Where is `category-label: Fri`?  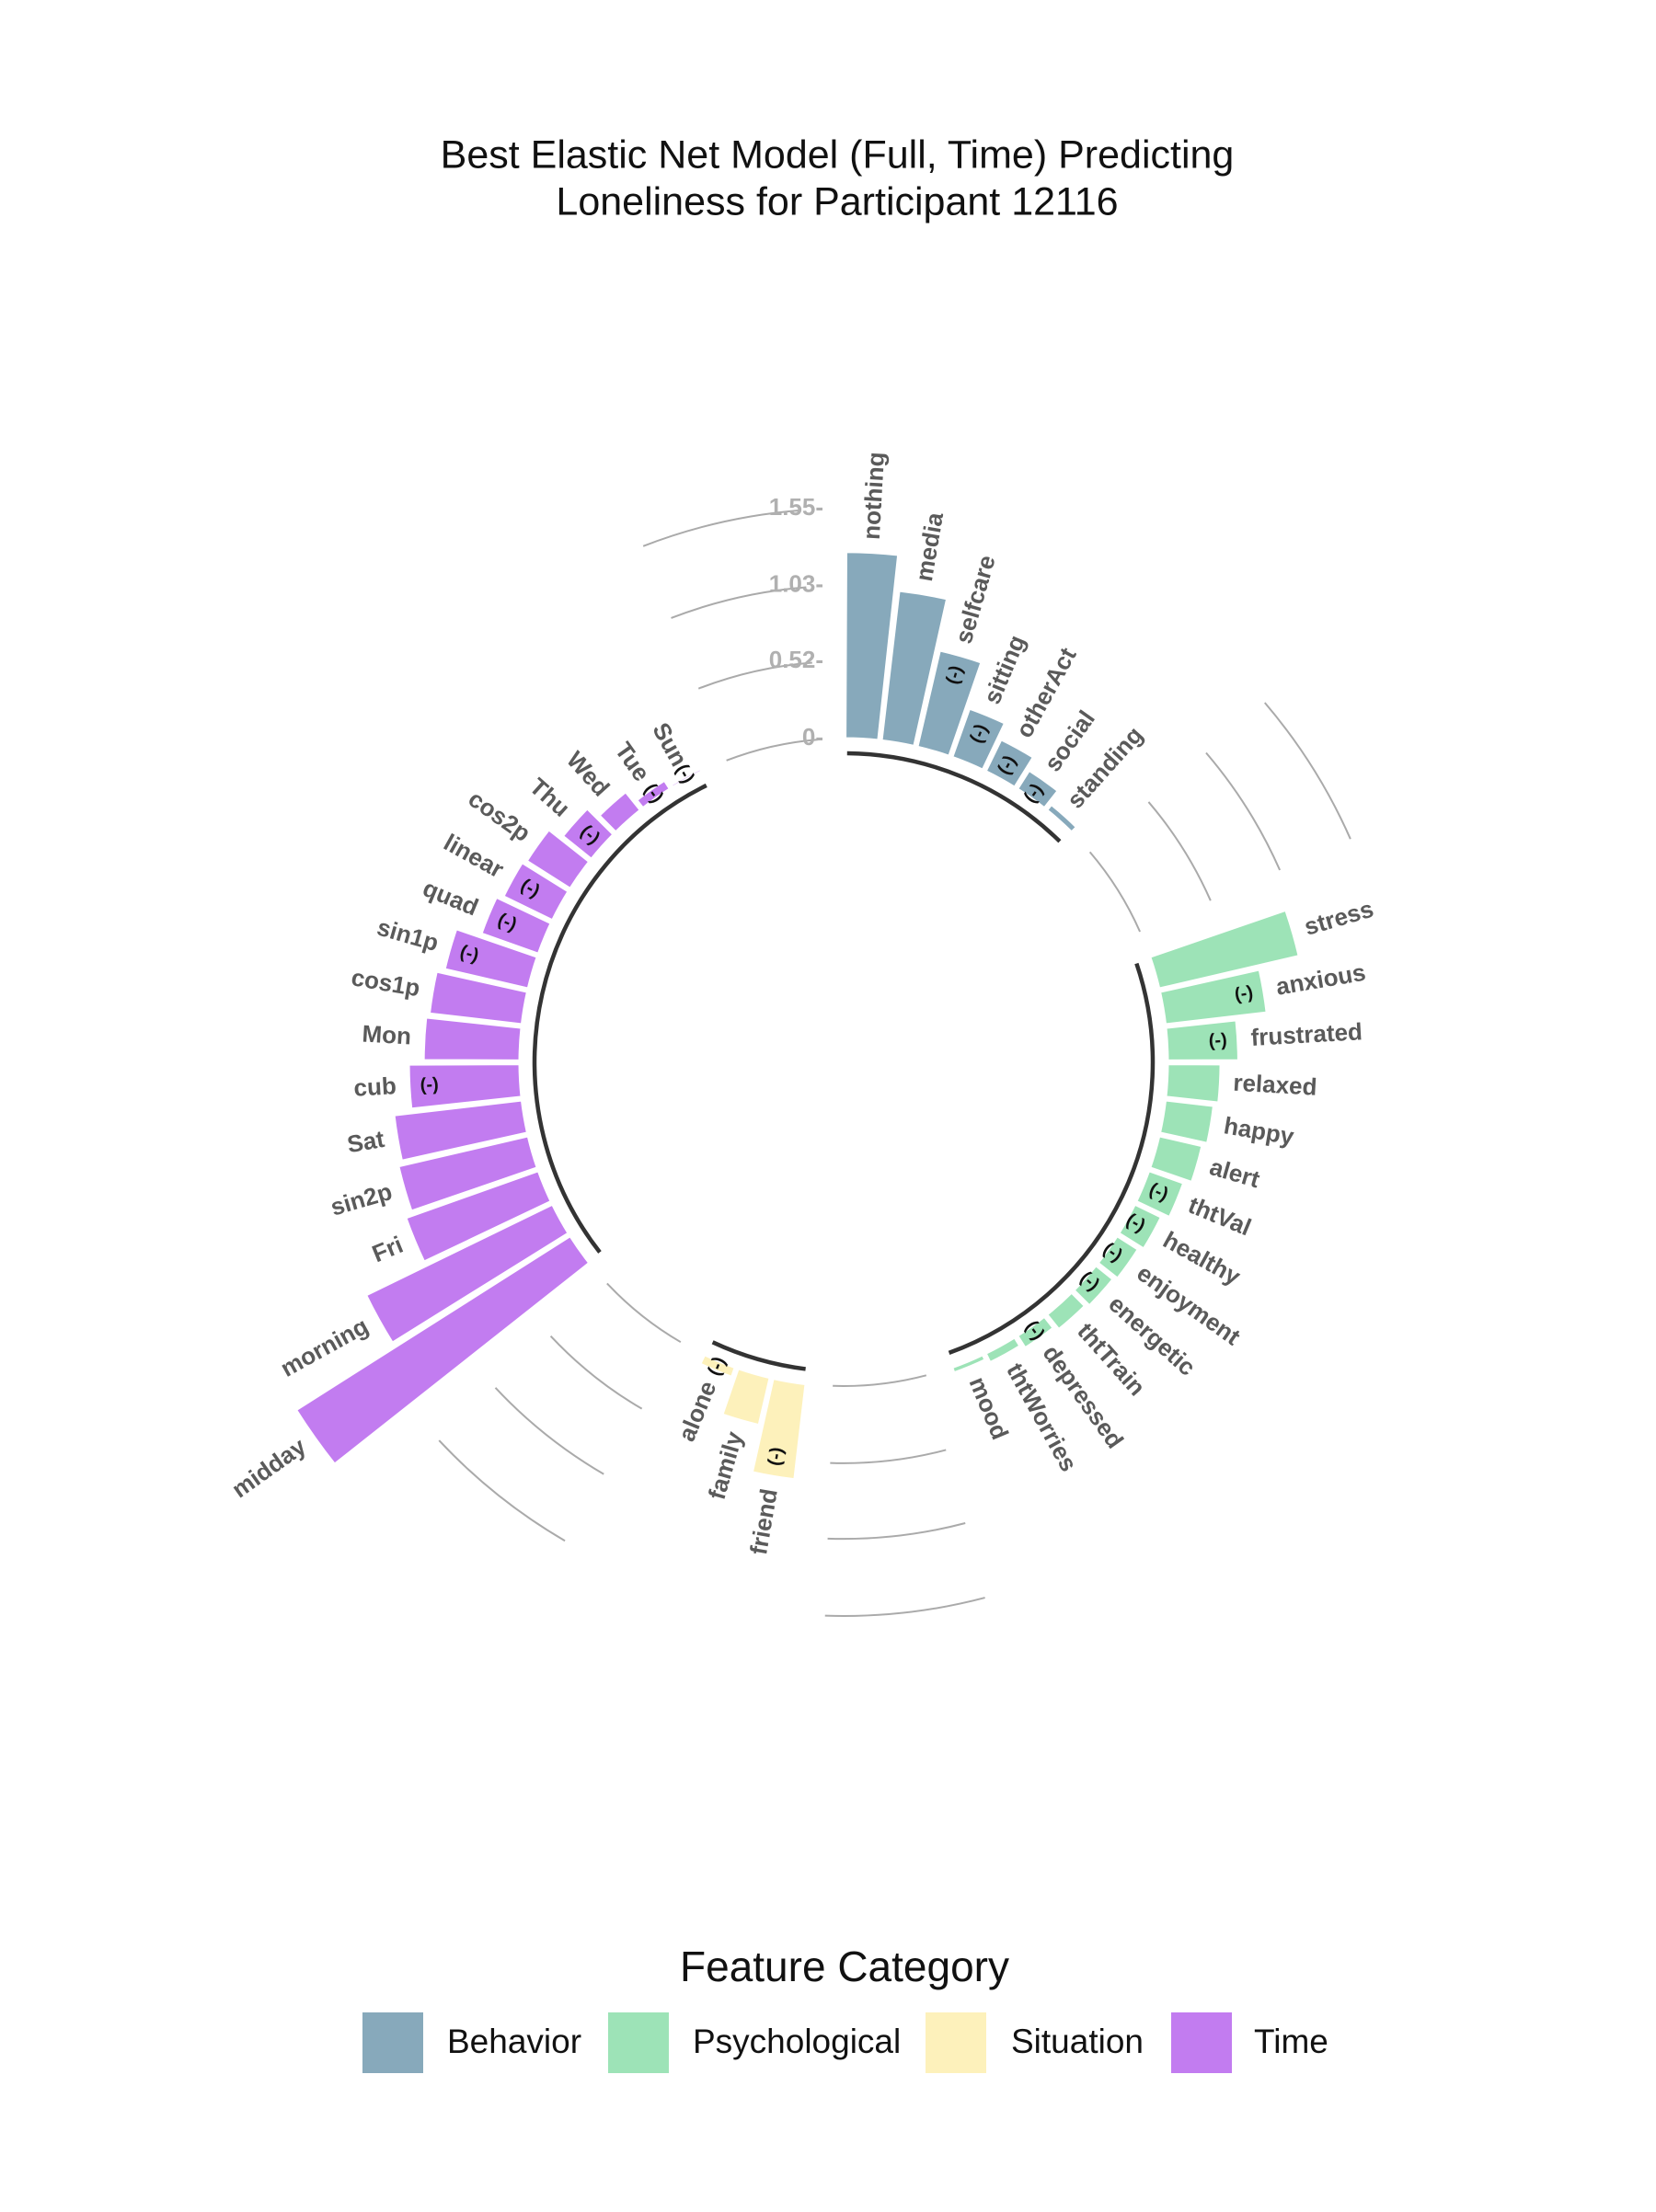 category-label: Fri is located at coordinates (387, 1249).